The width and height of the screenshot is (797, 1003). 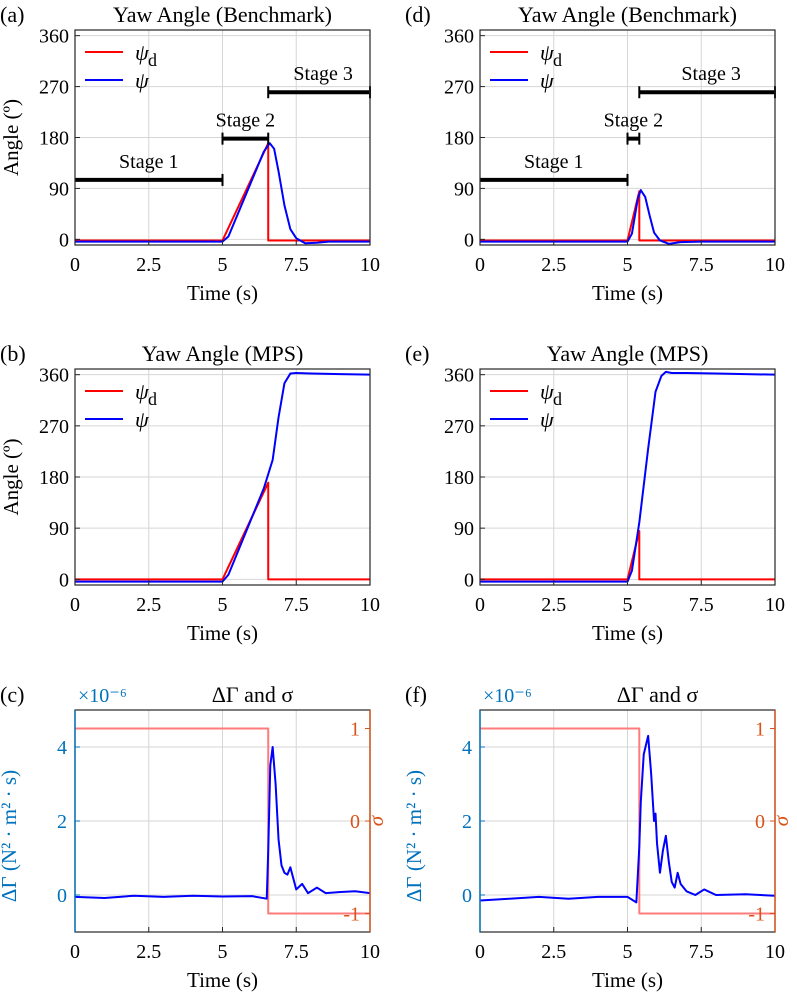 I want to click on chart-title: Yaw Angle (Benchmark), so click(x=627, y=14).